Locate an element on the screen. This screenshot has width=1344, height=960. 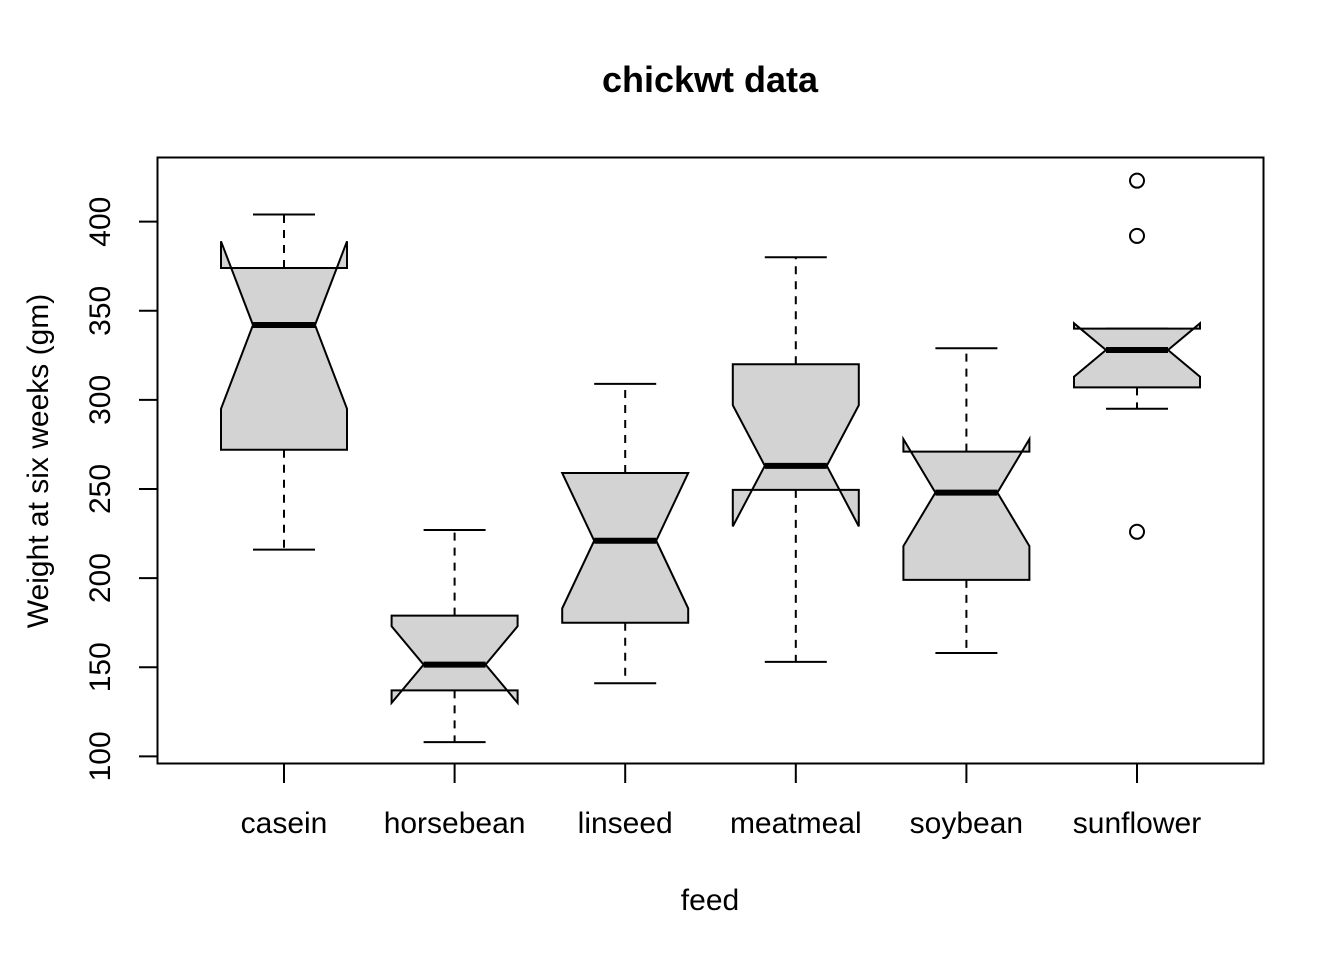
y-axis-label: Weight at six weeks (gm) is located at coordinates (38, 461).